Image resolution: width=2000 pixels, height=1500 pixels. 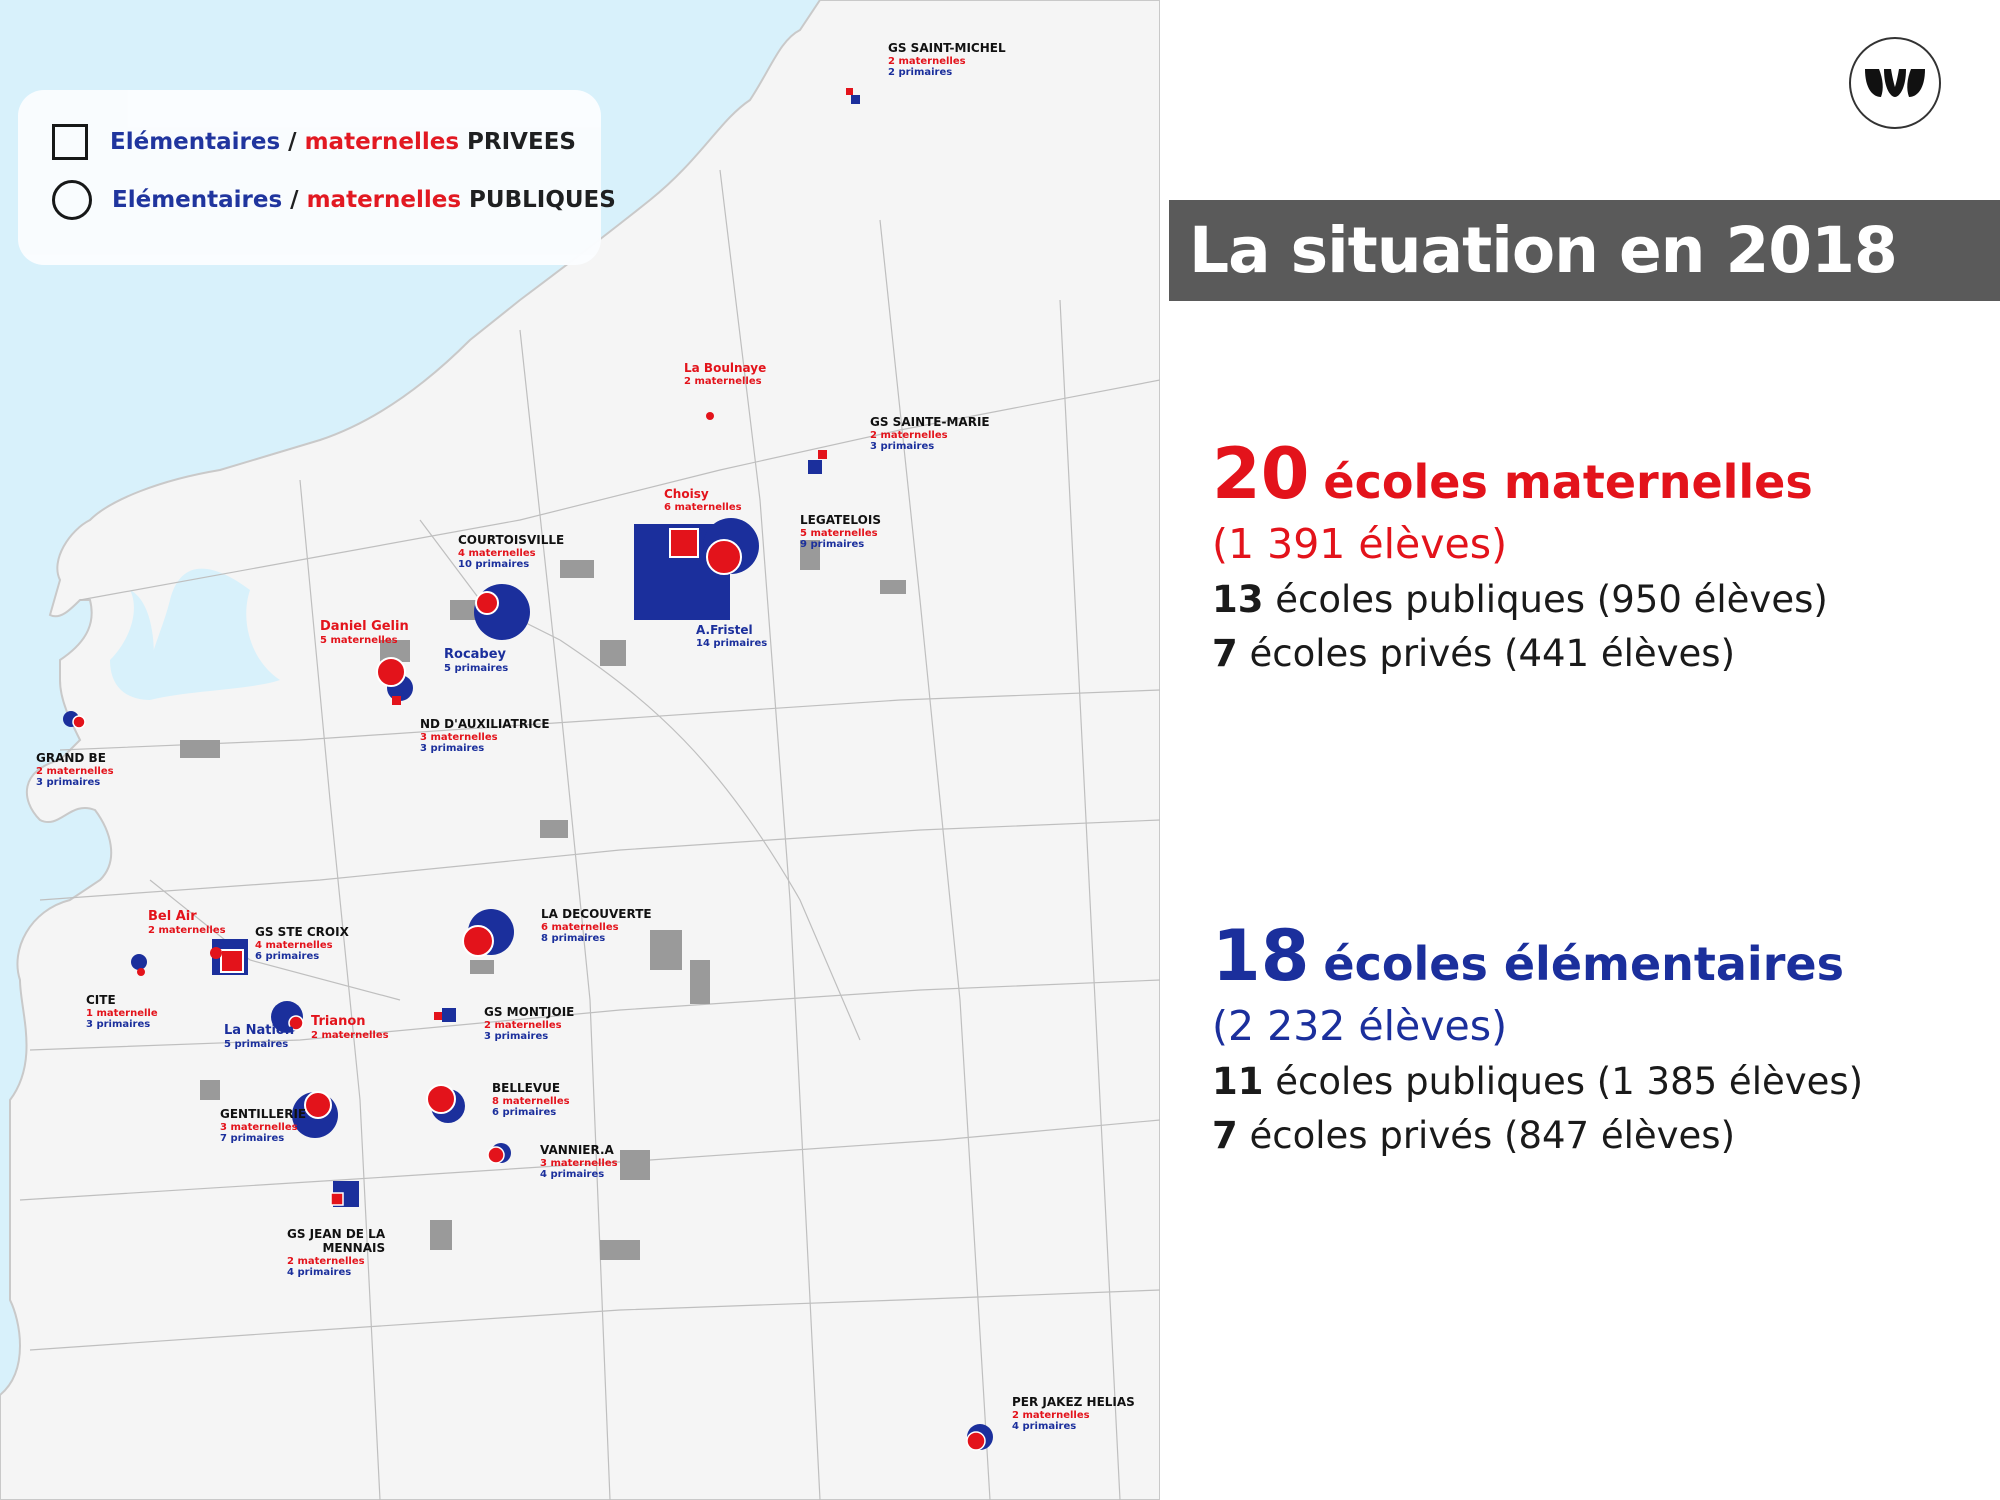 I want to click on school-maternelles: 6 maternelles, so click(x=580, y=927).